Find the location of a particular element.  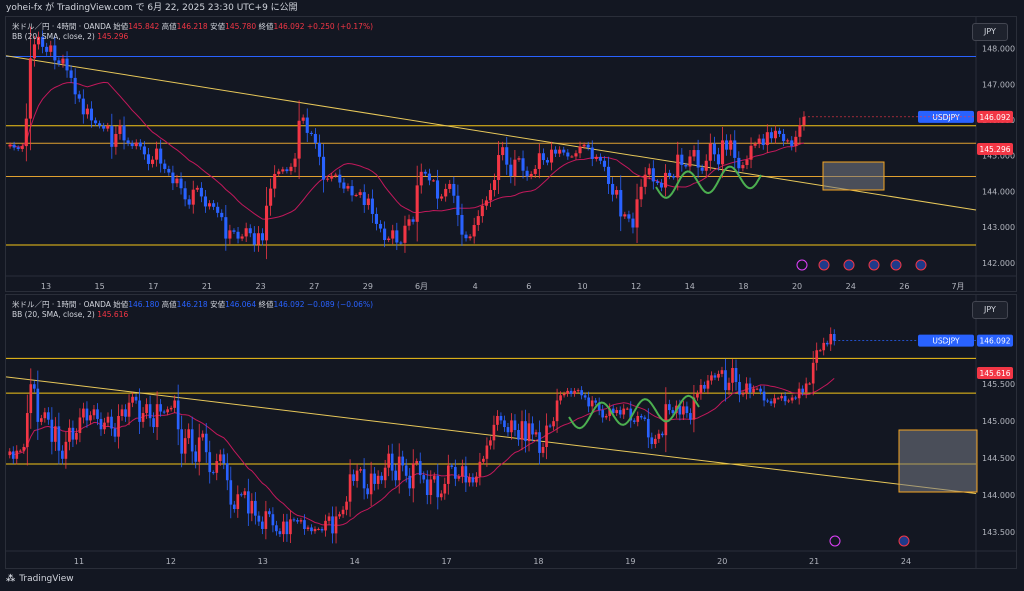

lightning-event-icon is located at coordinates (835, 541).